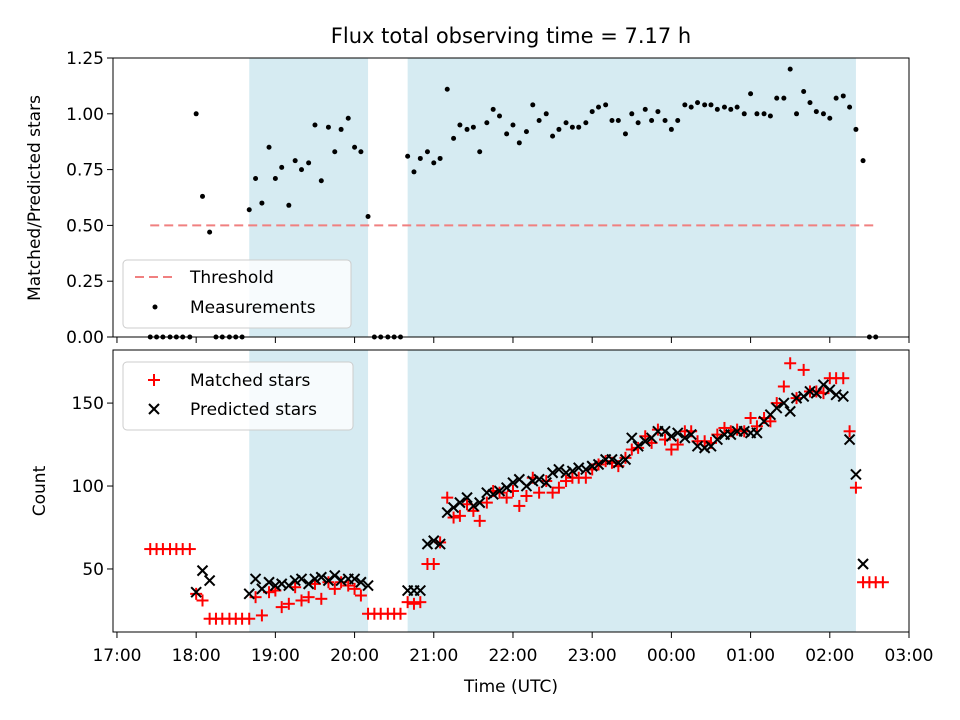  I want to click on bottom-y-tick-label: 100, so click(88, 487).